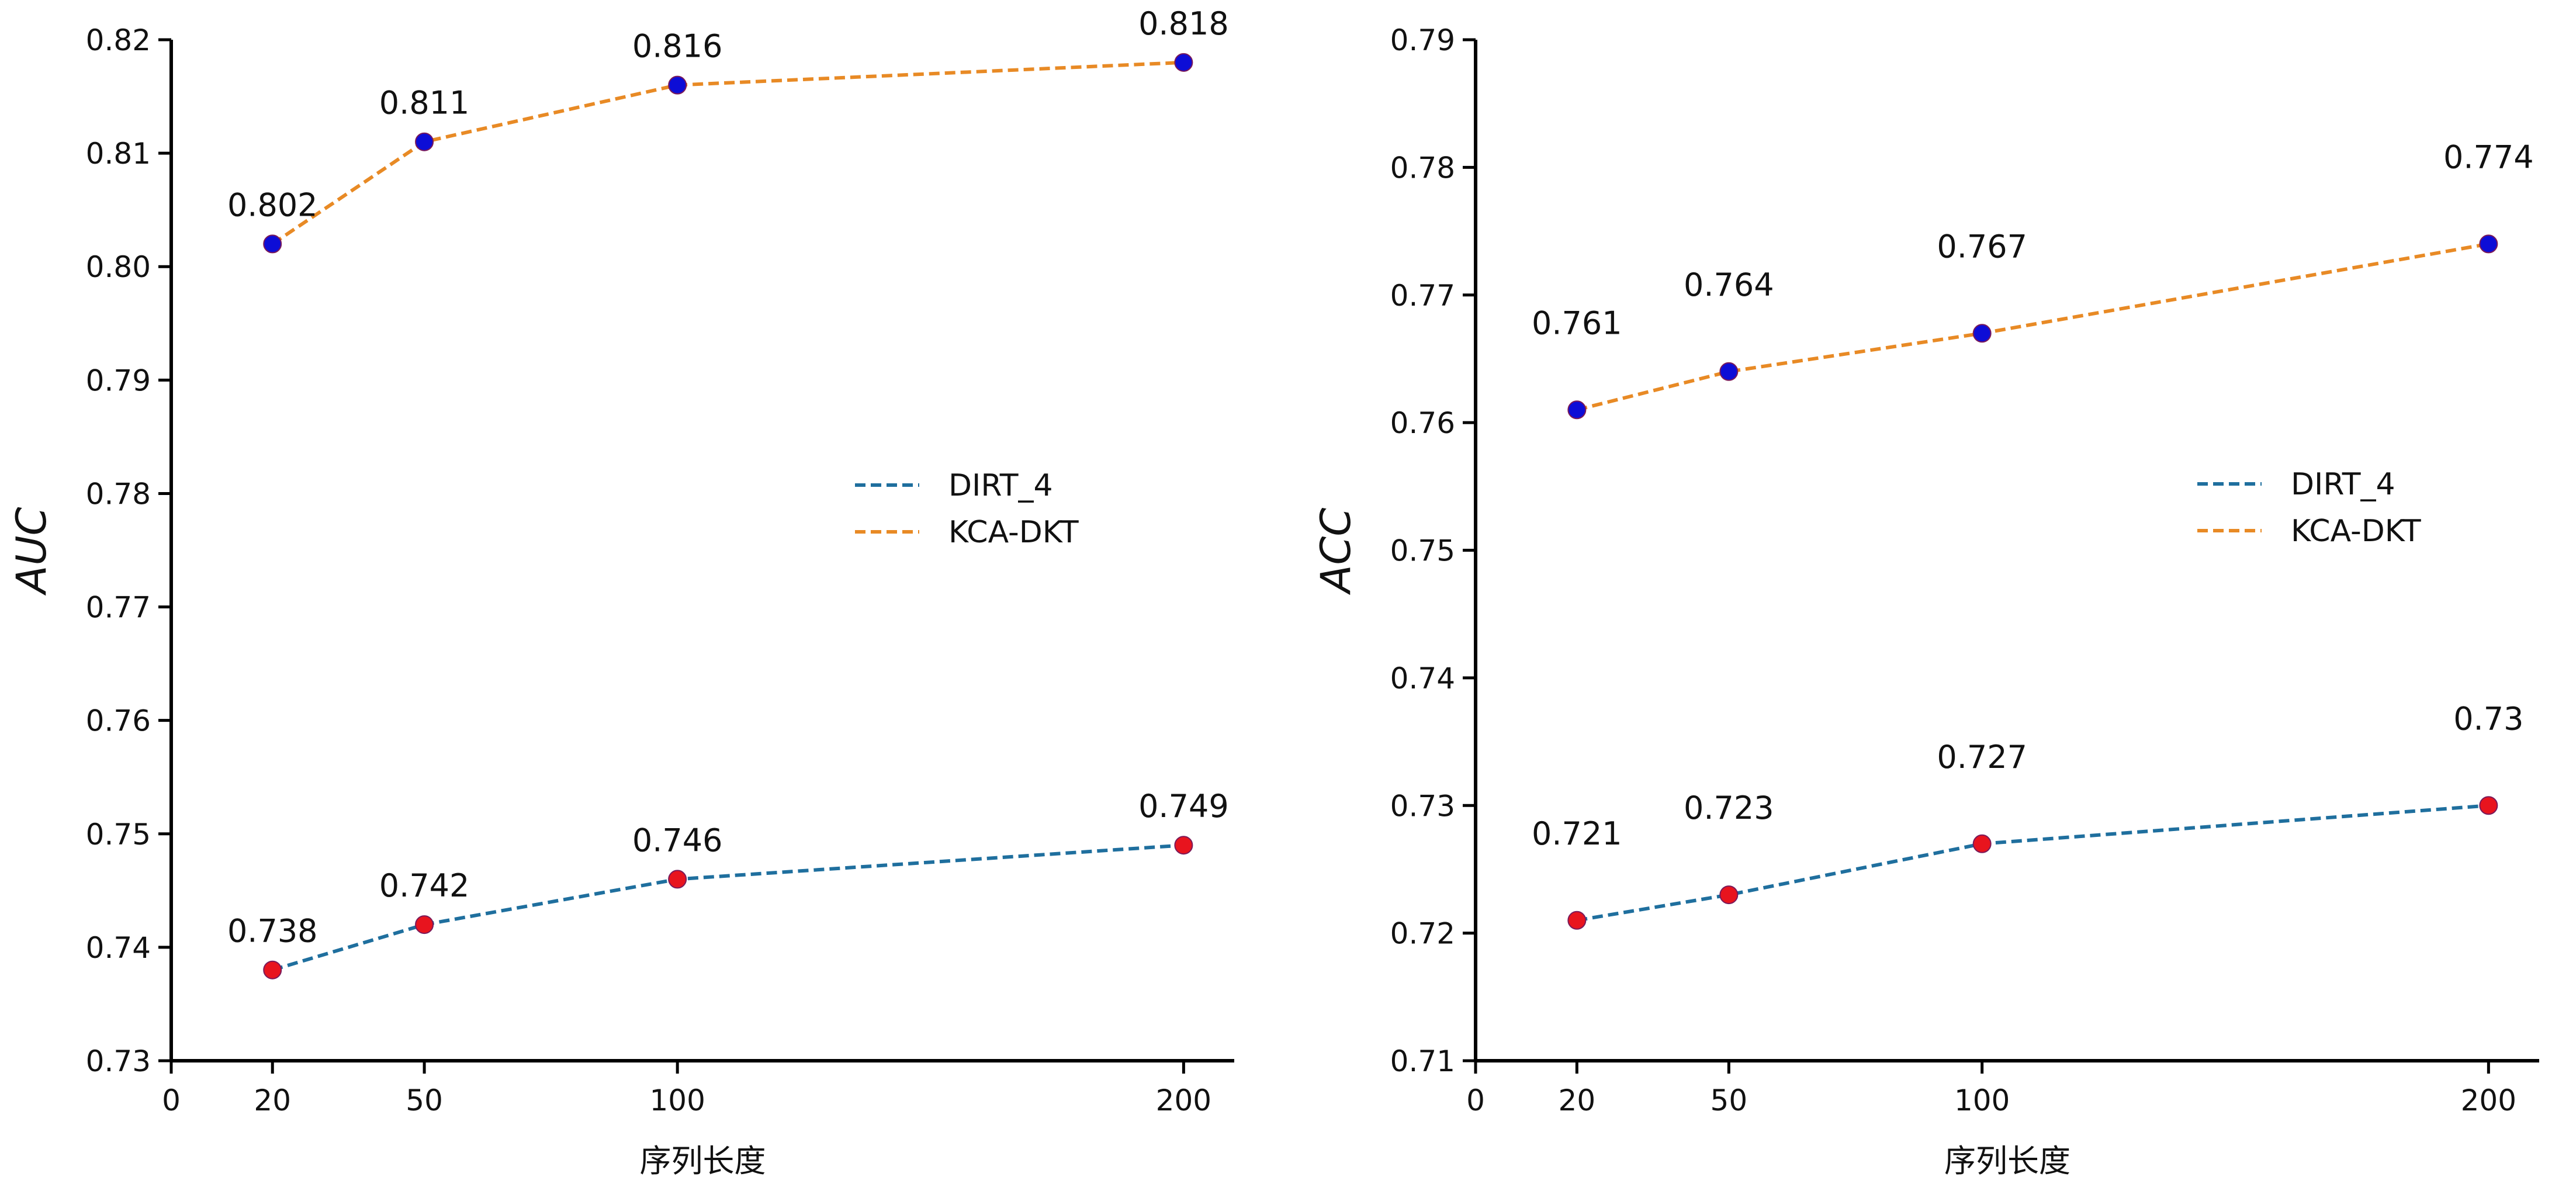  I want to click on data-label: 0.811, so click(424, 103).